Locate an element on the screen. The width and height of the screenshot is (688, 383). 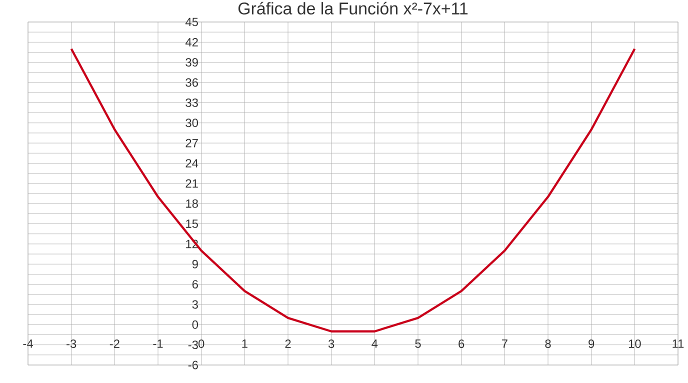
x-tick-label: 4 is located at coordinates (375, 344).